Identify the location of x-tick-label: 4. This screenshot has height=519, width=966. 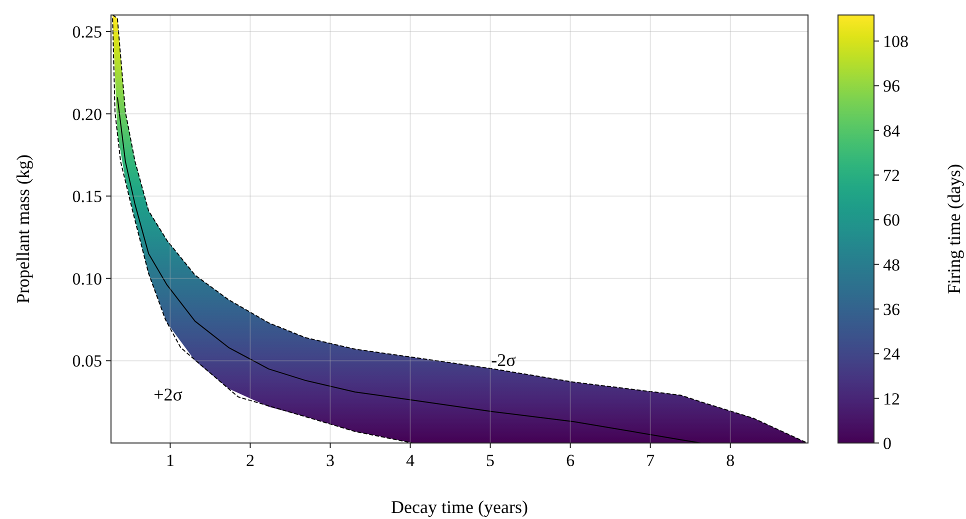
(411, 460).